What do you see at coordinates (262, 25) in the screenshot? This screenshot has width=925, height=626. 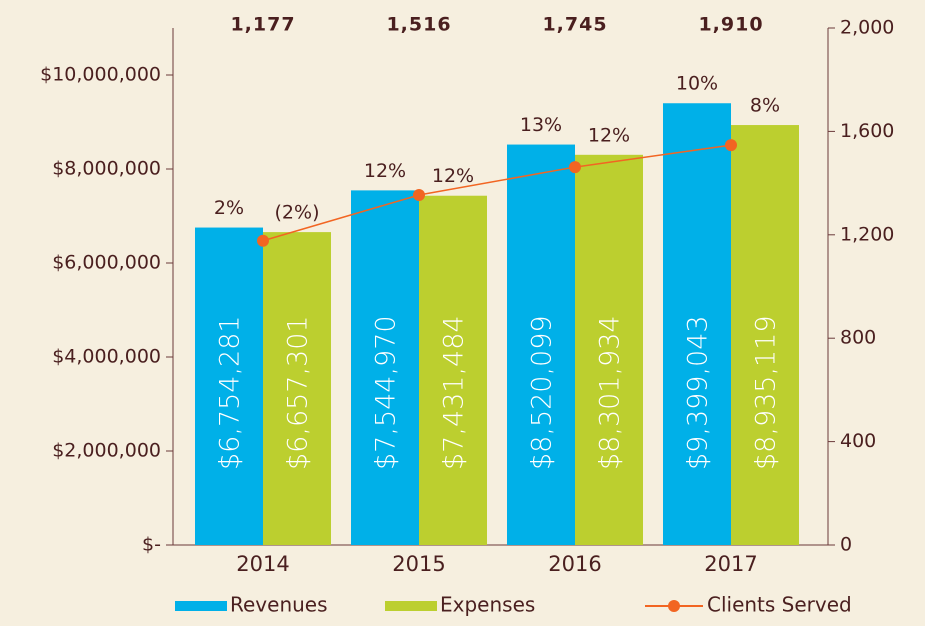 I see `annotation: 1,177` at bounding box center [262, 25].